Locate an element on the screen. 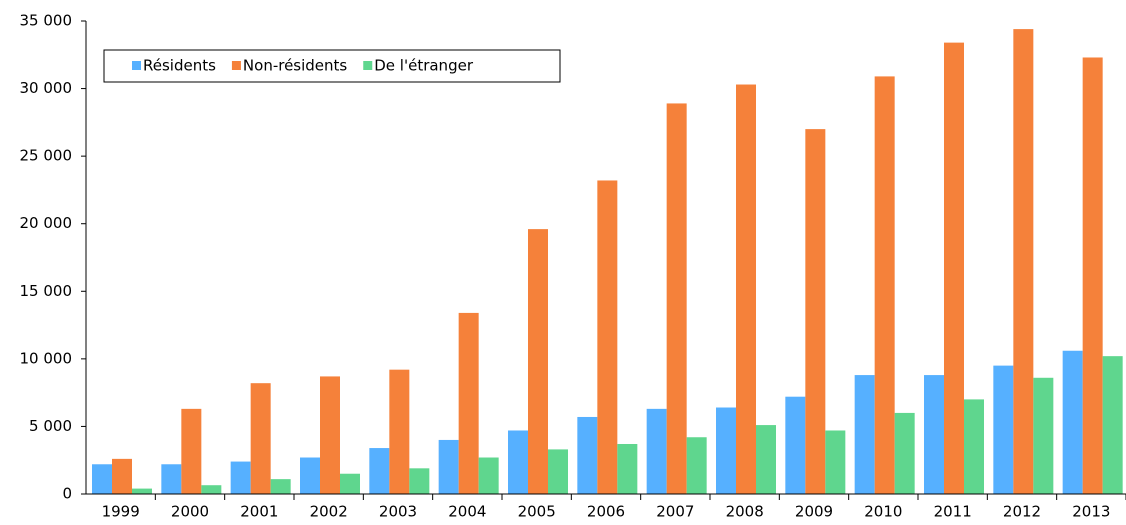  y-tick-label: 15 000 is located at coordinates (46, 291).